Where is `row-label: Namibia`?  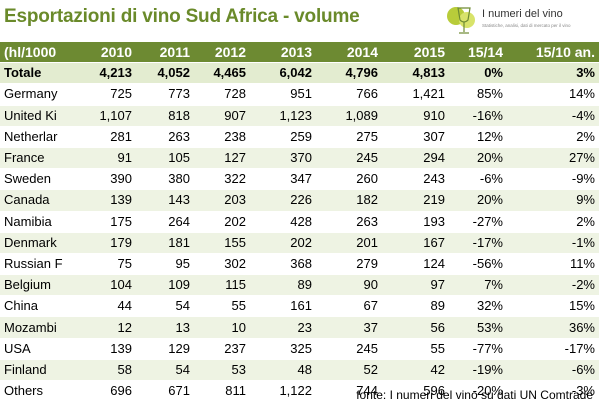
row-label: Namibia is located at coordinates (32, 222).